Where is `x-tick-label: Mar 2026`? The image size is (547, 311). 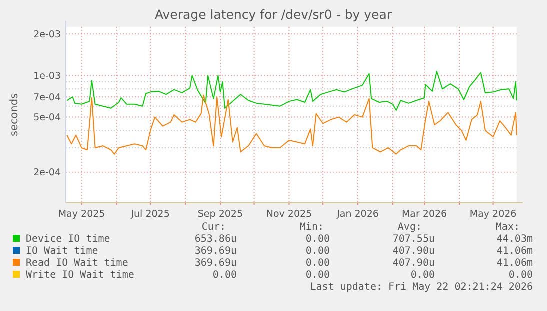 x-tick-label: Mar 2026 is located at coordinates (425, 214).